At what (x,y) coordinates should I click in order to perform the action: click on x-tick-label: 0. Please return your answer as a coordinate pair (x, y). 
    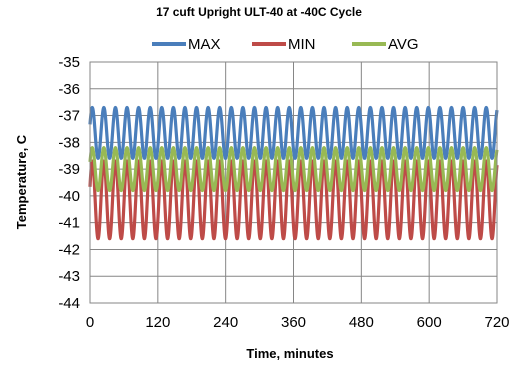
    Looking at the image, I should click on (90, 322).